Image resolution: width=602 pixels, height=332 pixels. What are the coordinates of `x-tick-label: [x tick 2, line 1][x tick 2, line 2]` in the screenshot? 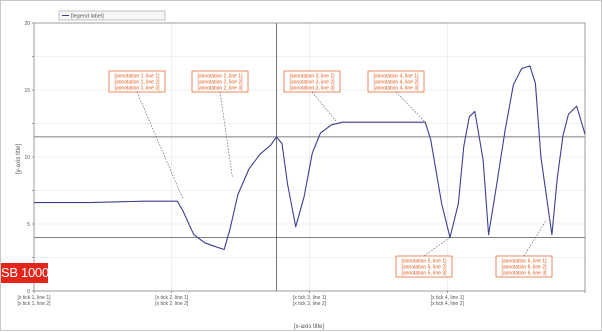 It's located at (172, 299).